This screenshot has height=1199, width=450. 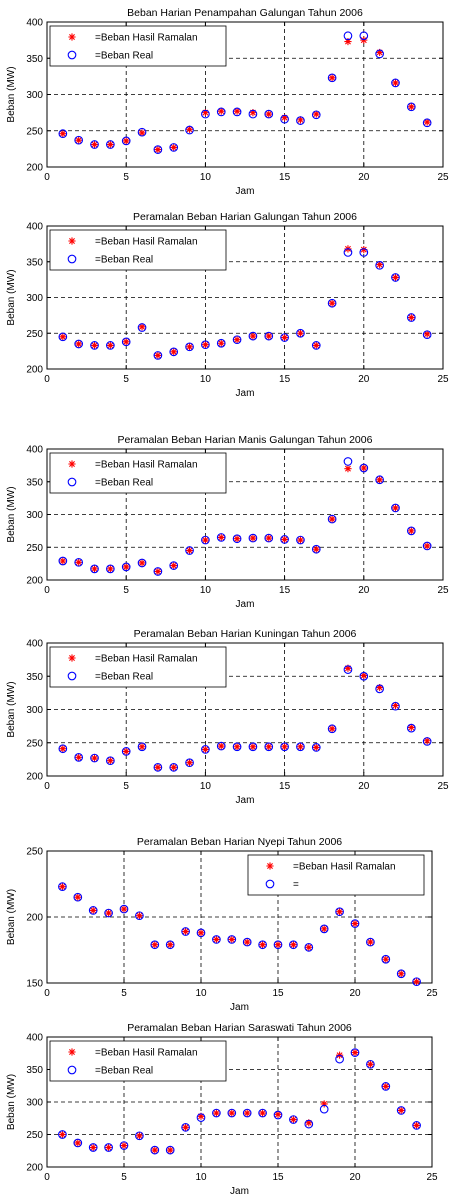 I want to click on y-tick-label: 150, so click(x=34, y=984).